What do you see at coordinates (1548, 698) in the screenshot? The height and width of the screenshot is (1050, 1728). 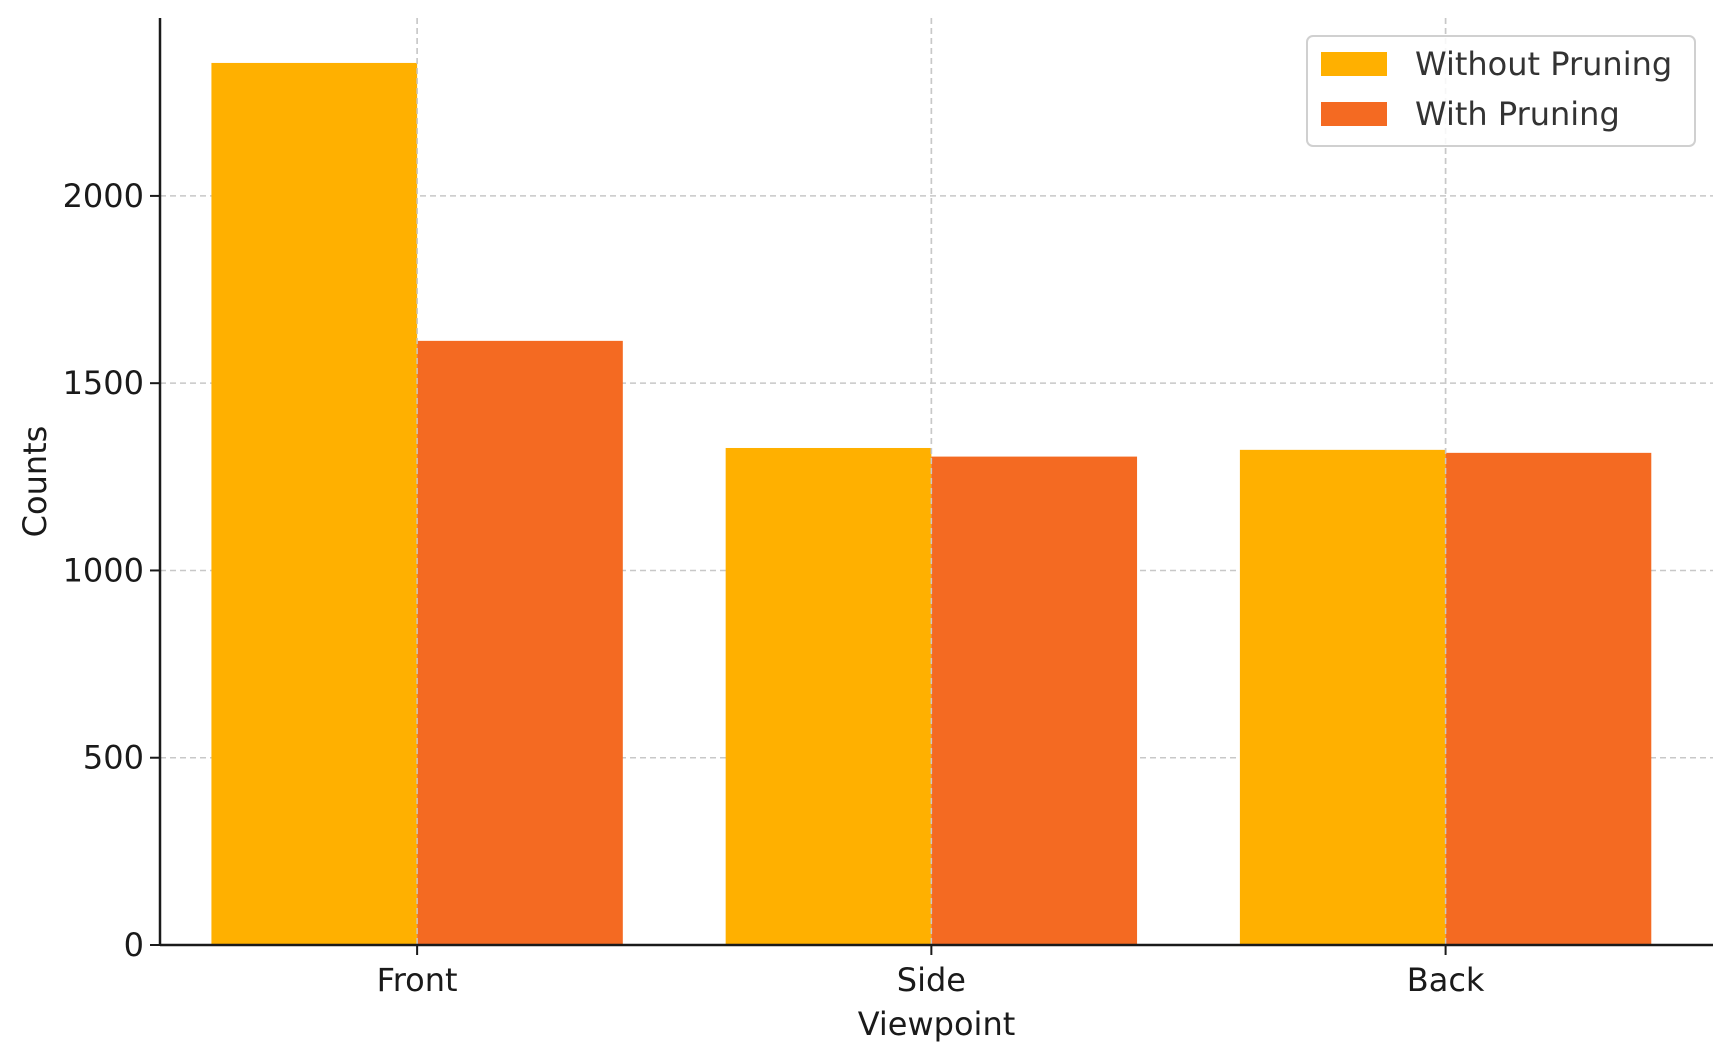 I see `bar-with-pruning-back` at bounding box center [1548, 698].